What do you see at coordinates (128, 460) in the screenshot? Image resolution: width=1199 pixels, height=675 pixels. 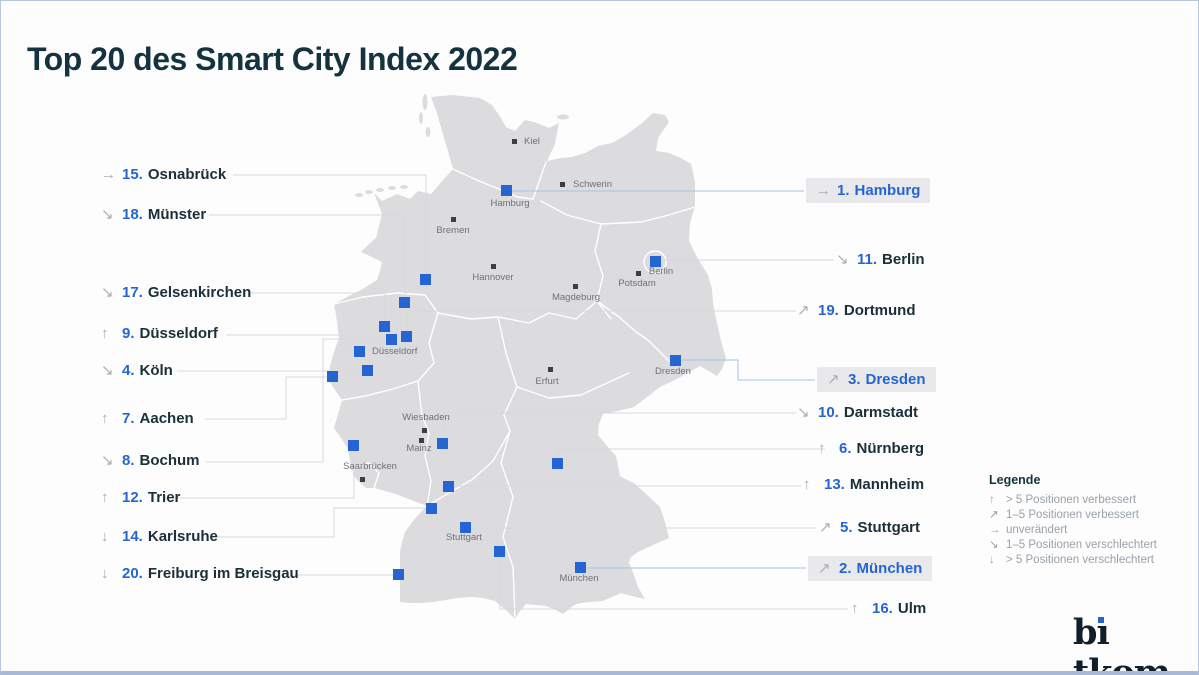 I see `rank-number: 8.` at bounding box center [128, 460].